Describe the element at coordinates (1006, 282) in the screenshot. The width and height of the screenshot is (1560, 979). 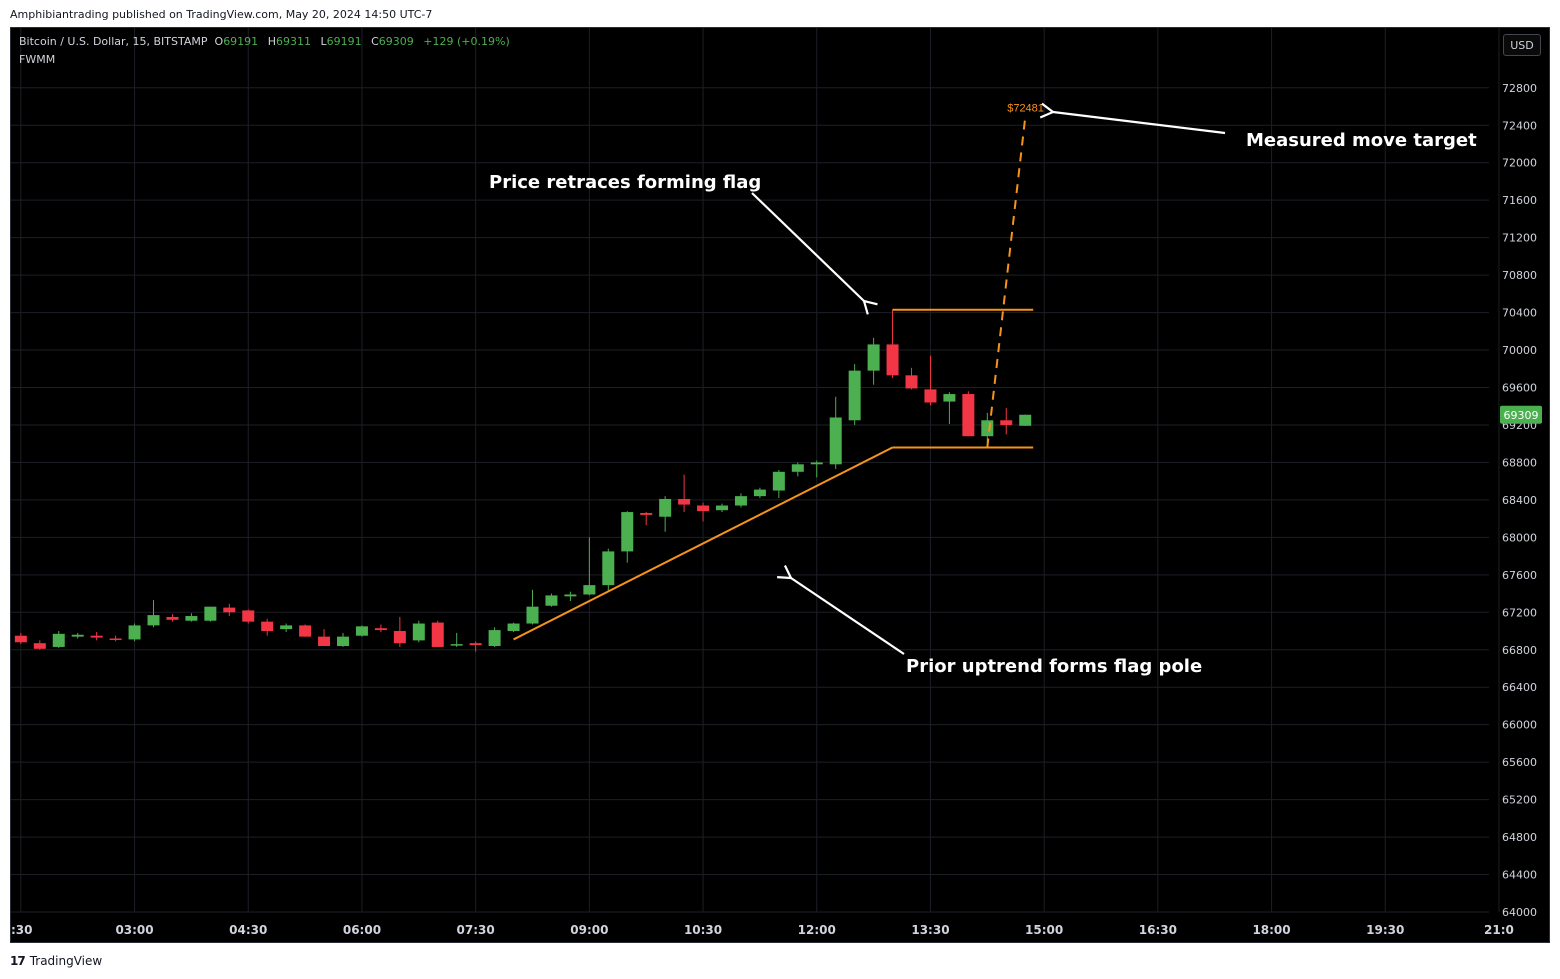
I see `measured-move-line` at that location.